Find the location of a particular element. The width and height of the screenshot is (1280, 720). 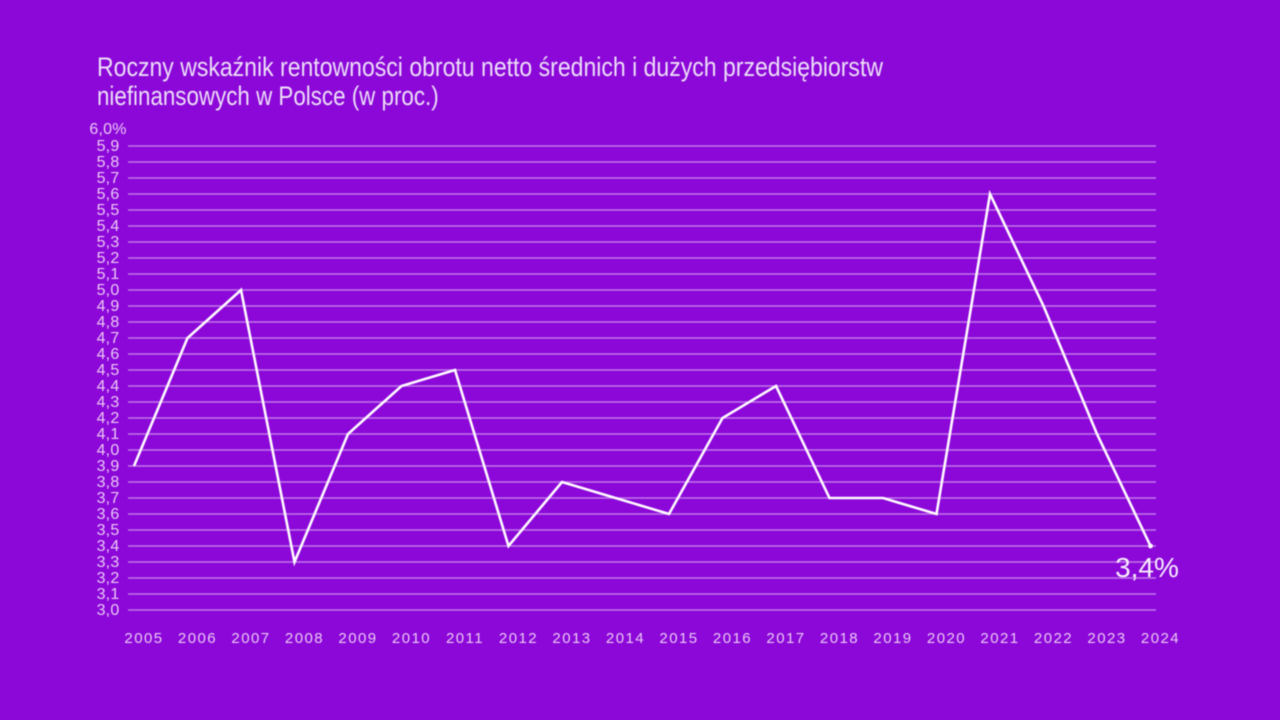

svg-text: 5,1 is located at coordinates (108, 274).